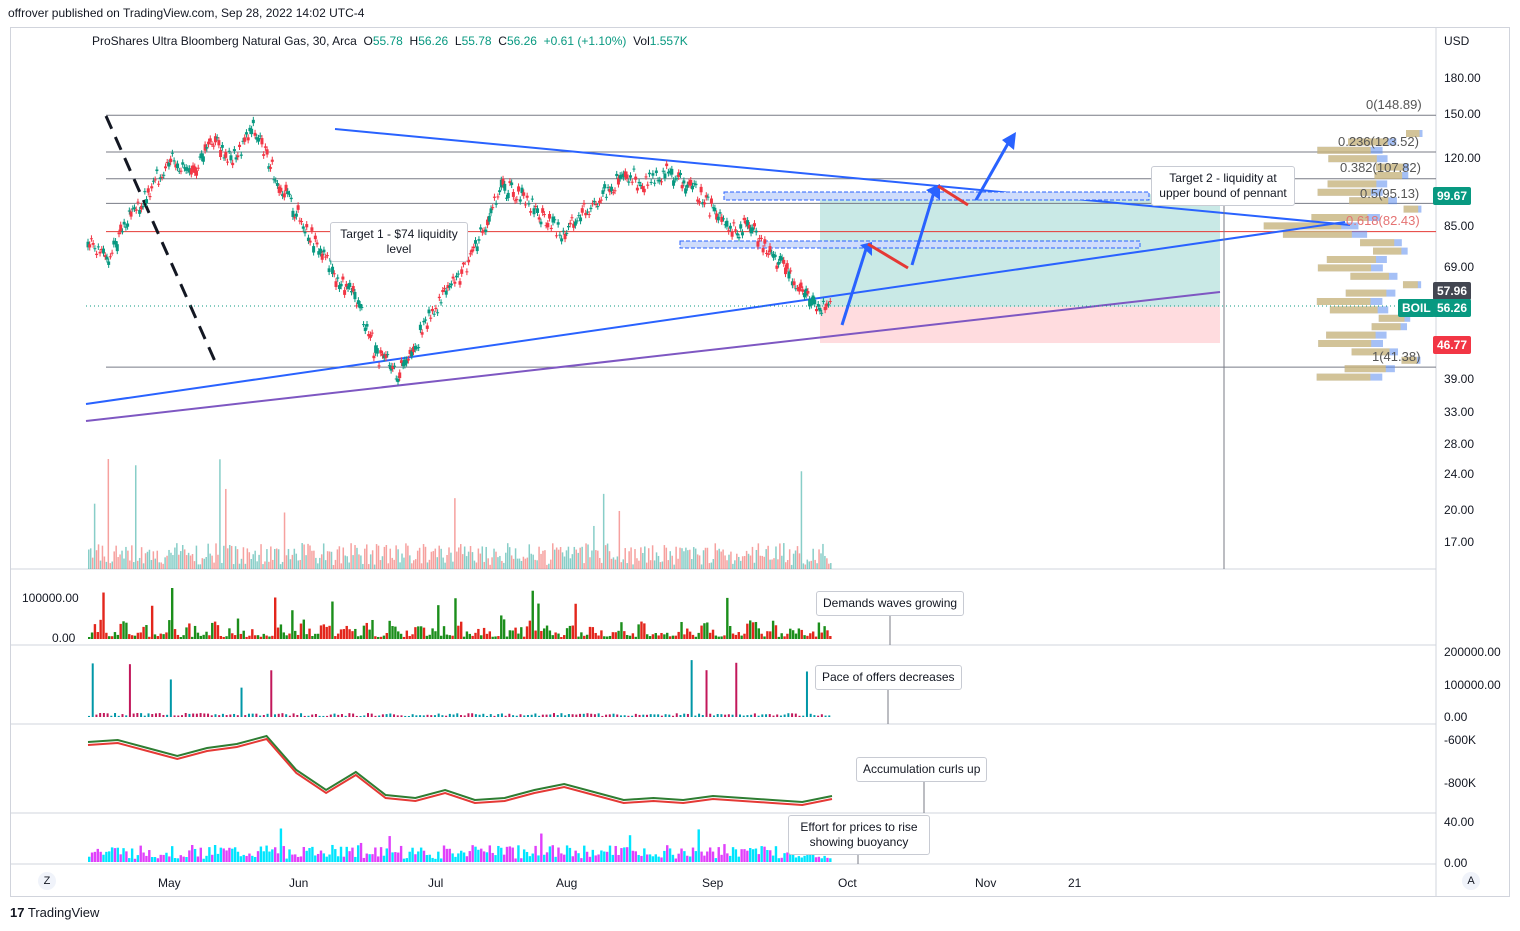 This screenshot has width=1520, height=931. What do you see at coordinates (1471, 881) in the screenshot?
I see `auto-scale-button: A` at bounding box center [1471, 881].